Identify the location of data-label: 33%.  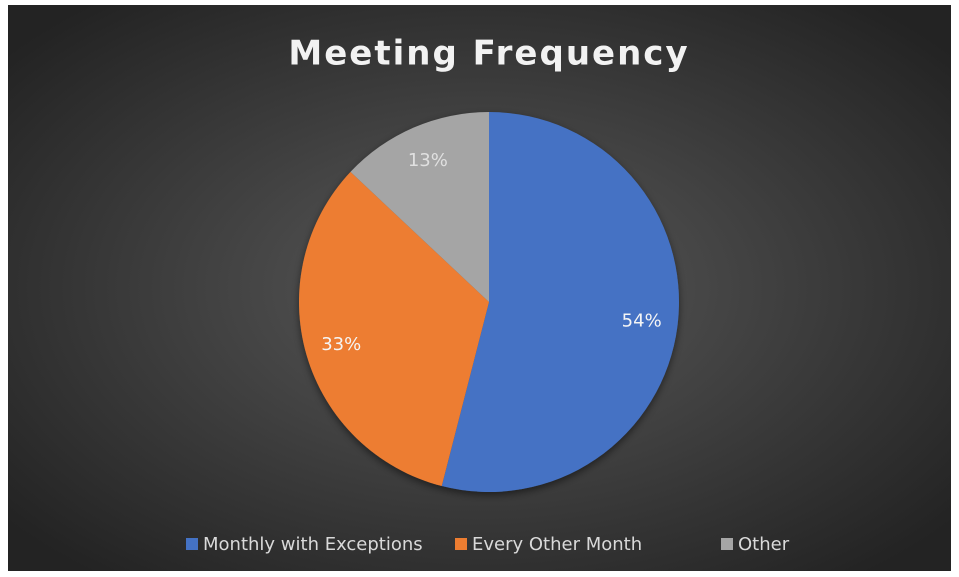
(341, 344).